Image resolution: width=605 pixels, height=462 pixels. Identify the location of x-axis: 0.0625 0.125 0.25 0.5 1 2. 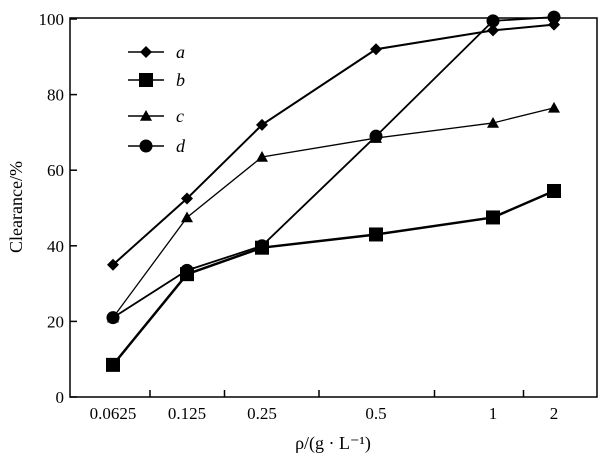
(324, 406).